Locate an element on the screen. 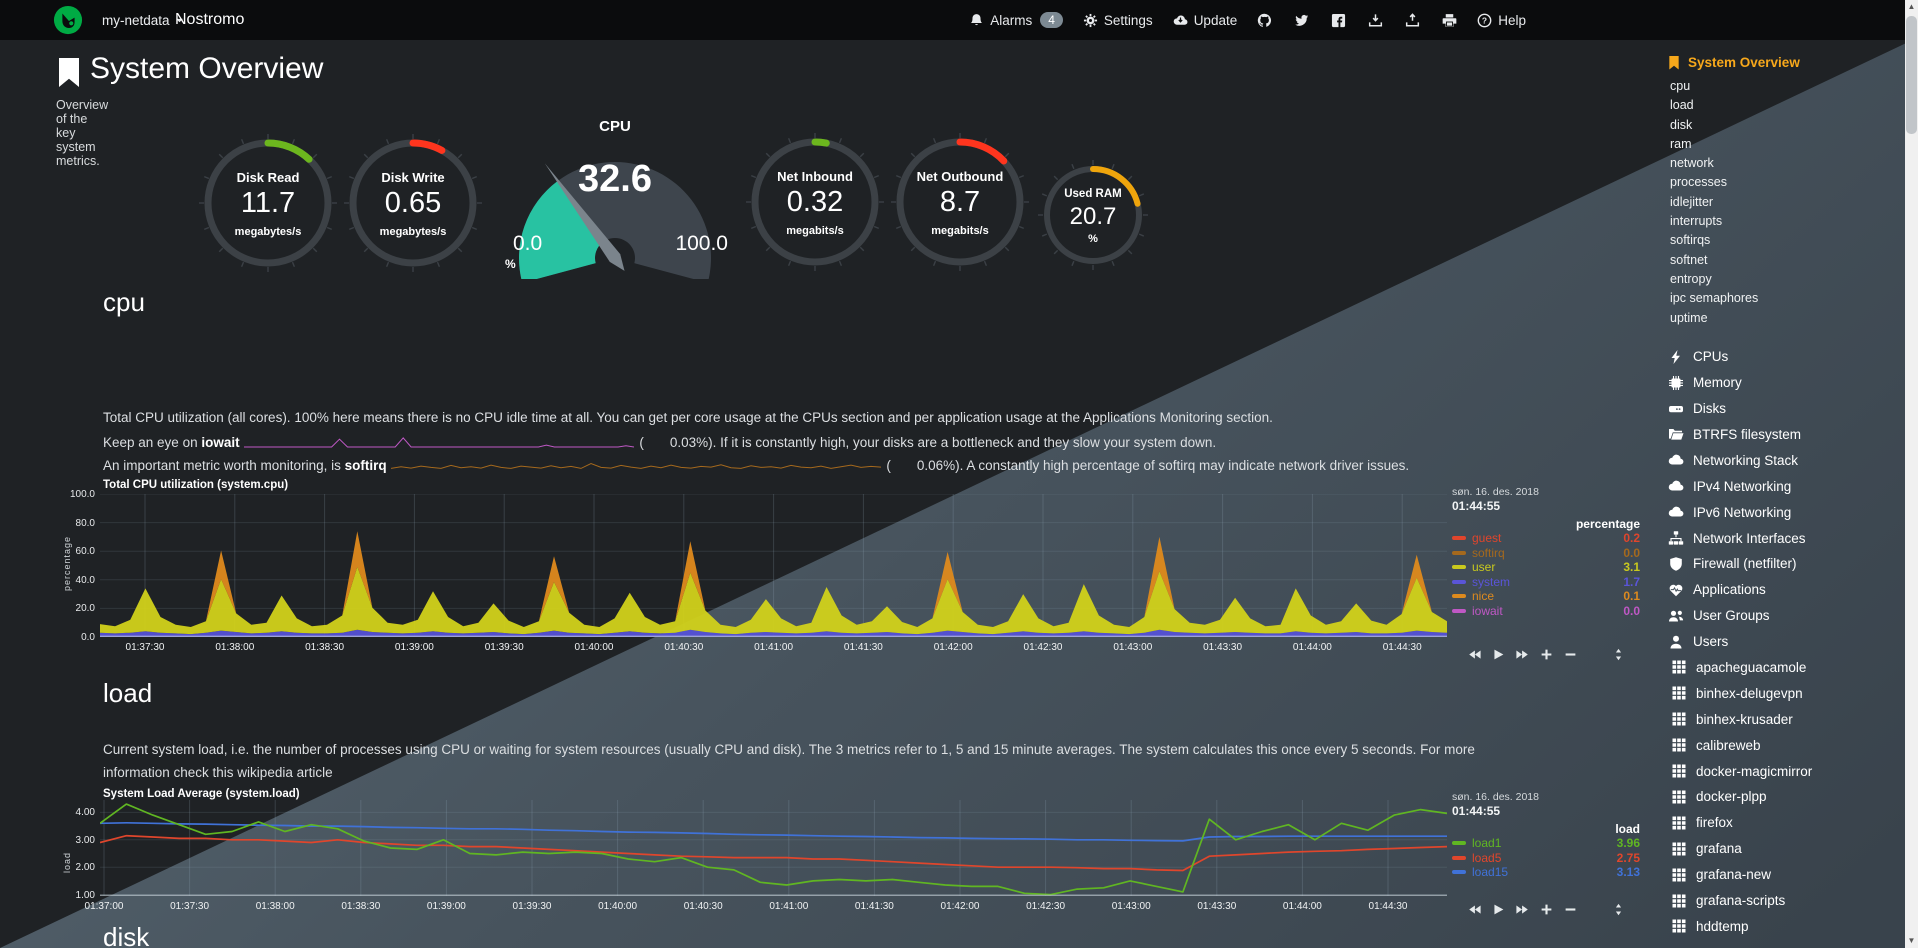  sidebar-item-apacheguacamole: apacheguacamole is located at coordinates (1784, 668).